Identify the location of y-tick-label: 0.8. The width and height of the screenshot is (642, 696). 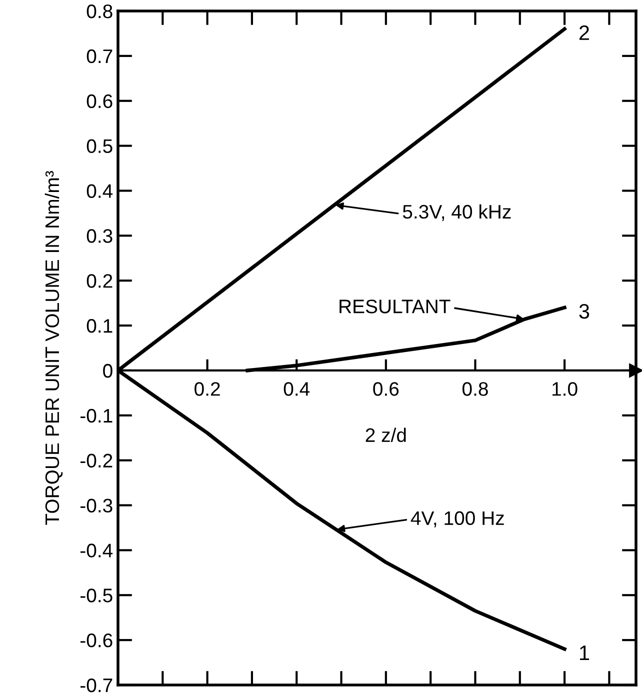
(99, 11).